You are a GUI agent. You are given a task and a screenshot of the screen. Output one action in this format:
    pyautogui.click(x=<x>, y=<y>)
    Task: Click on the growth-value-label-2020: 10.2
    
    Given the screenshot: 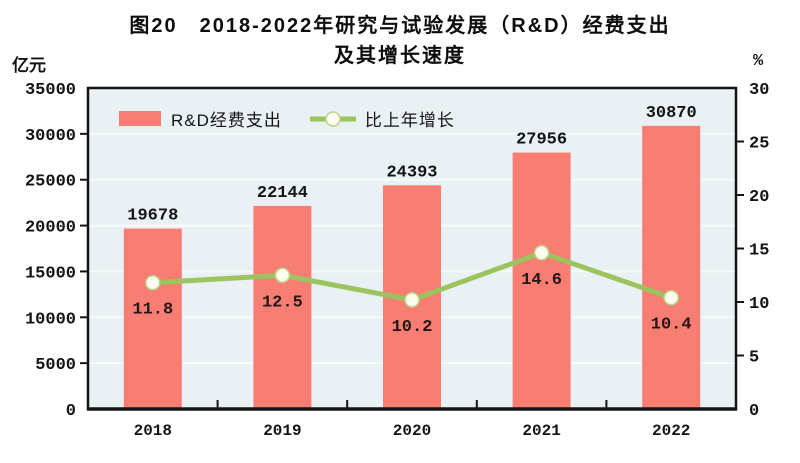 What is the action you would take?
    pyautogui.click(x=412, y=327)
    